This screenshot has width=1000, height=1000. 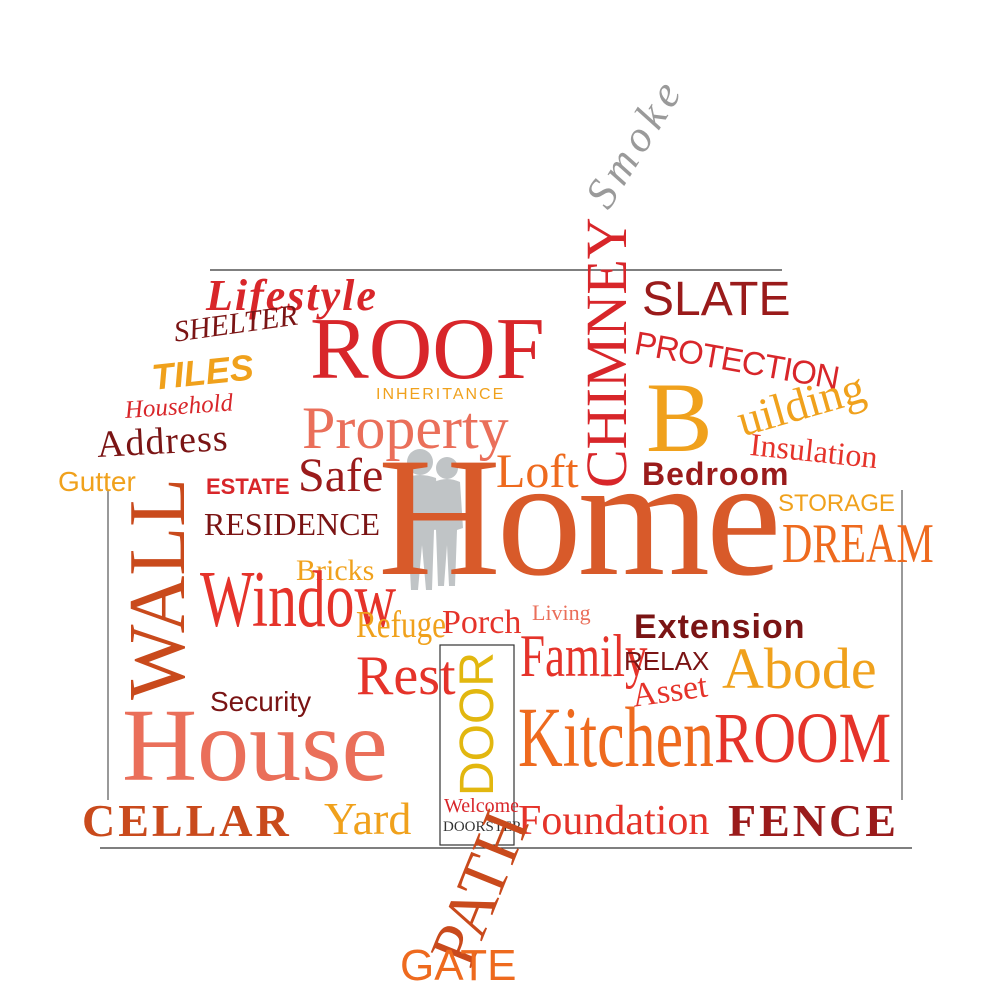 I want to click on word-door: DOOR, so click(x=477, y=724).